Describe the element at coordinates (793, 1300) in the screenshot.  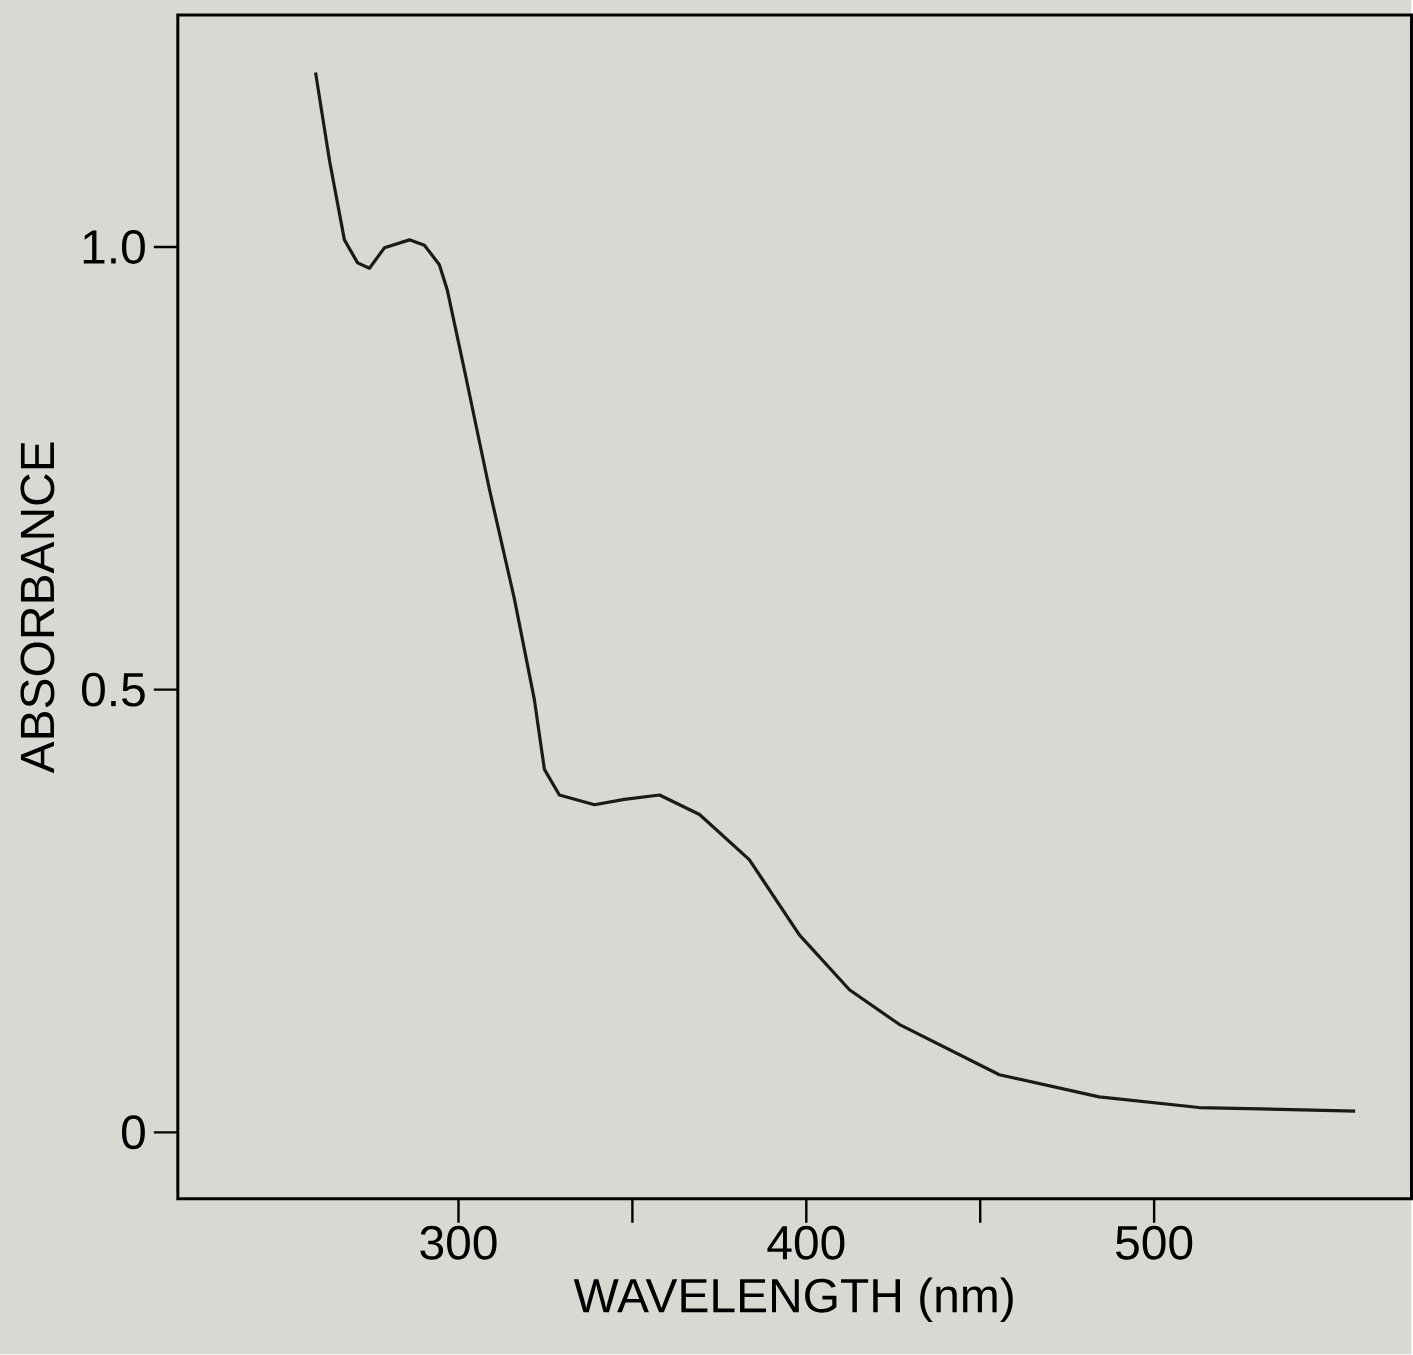
I see `x-axis-title: WAVELENGTH (nm)` at that location.